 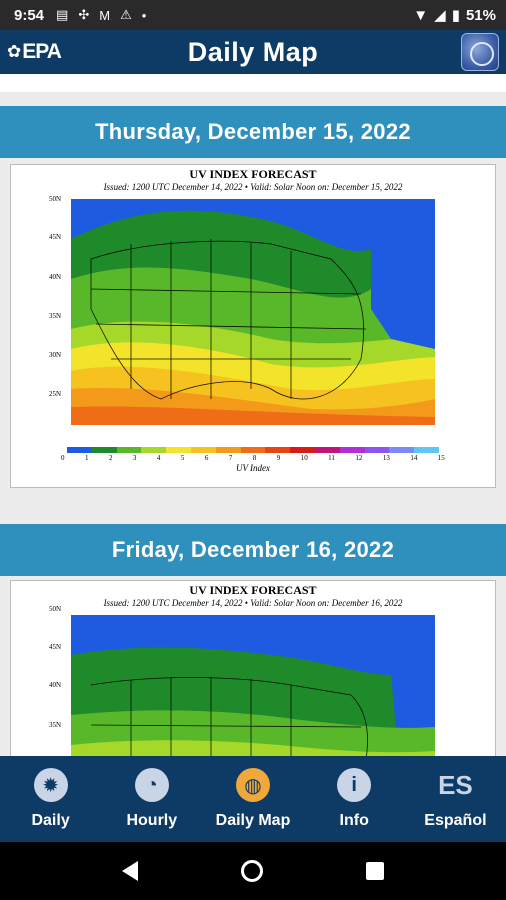 What do you see at coordinates (455, 784) in the screenshot?
I see `es-language-icon: ES` at bounding box center [455, 784].